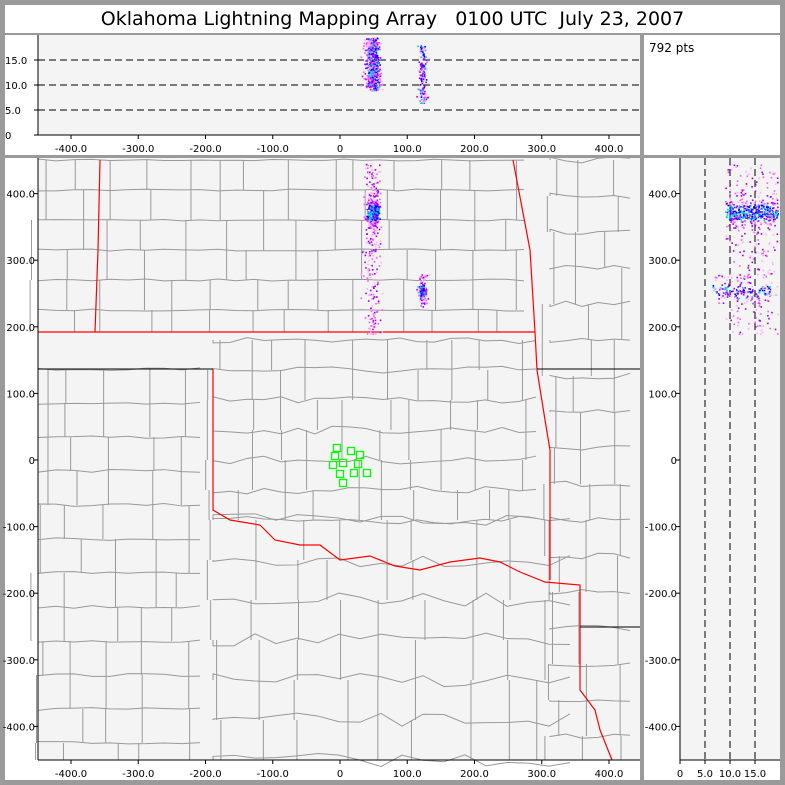 The width and height of the screenshot is (785, 785). Describe the element at coordinates (16, 86) in the screenshot. I see `y-tick-label: 10.0` at that location.